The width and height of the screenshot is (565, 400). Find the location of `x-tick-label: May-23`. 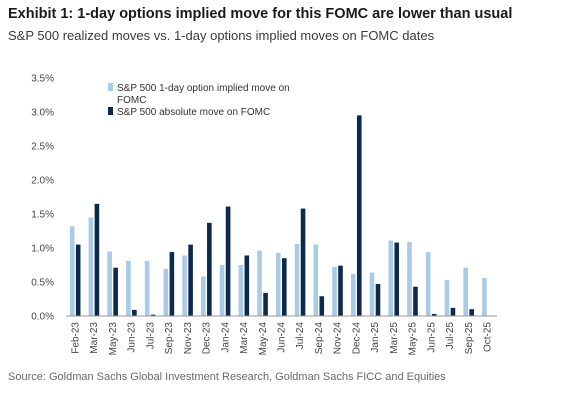

x-tick-label: May-23 is located at coordinates (113, 339).